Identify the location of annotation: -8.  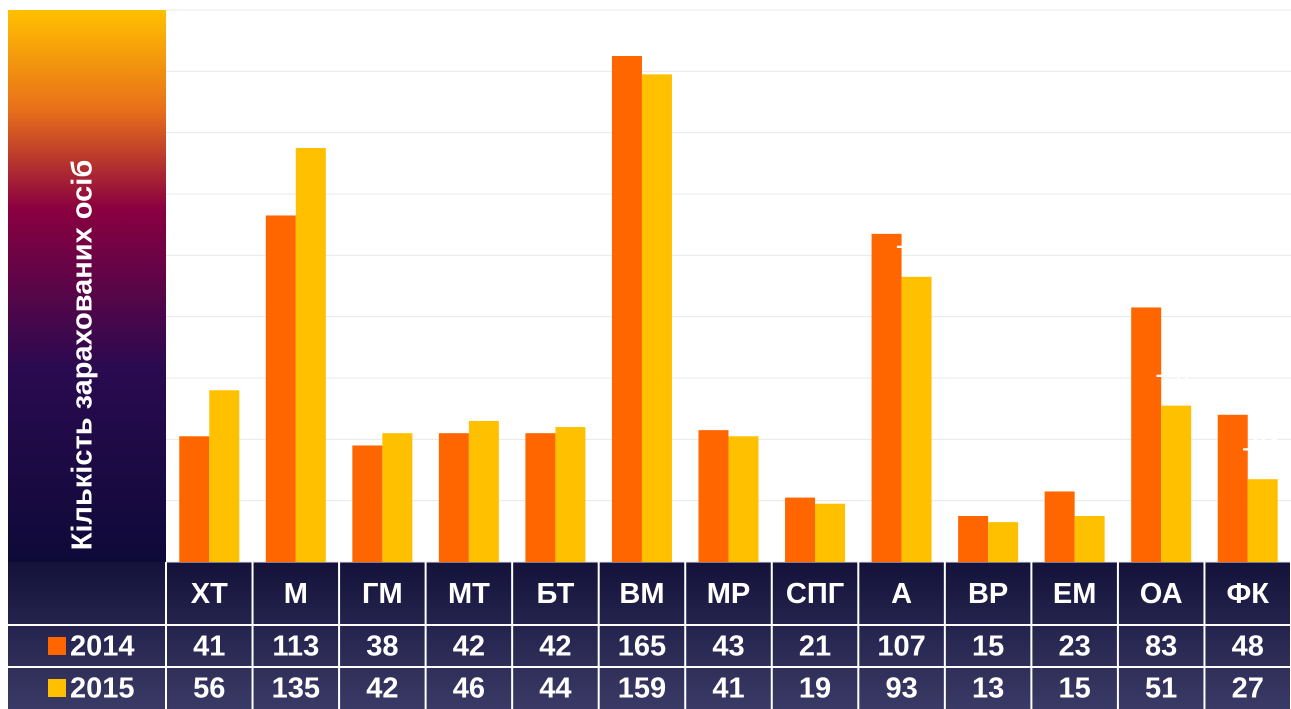
(1090, 485).